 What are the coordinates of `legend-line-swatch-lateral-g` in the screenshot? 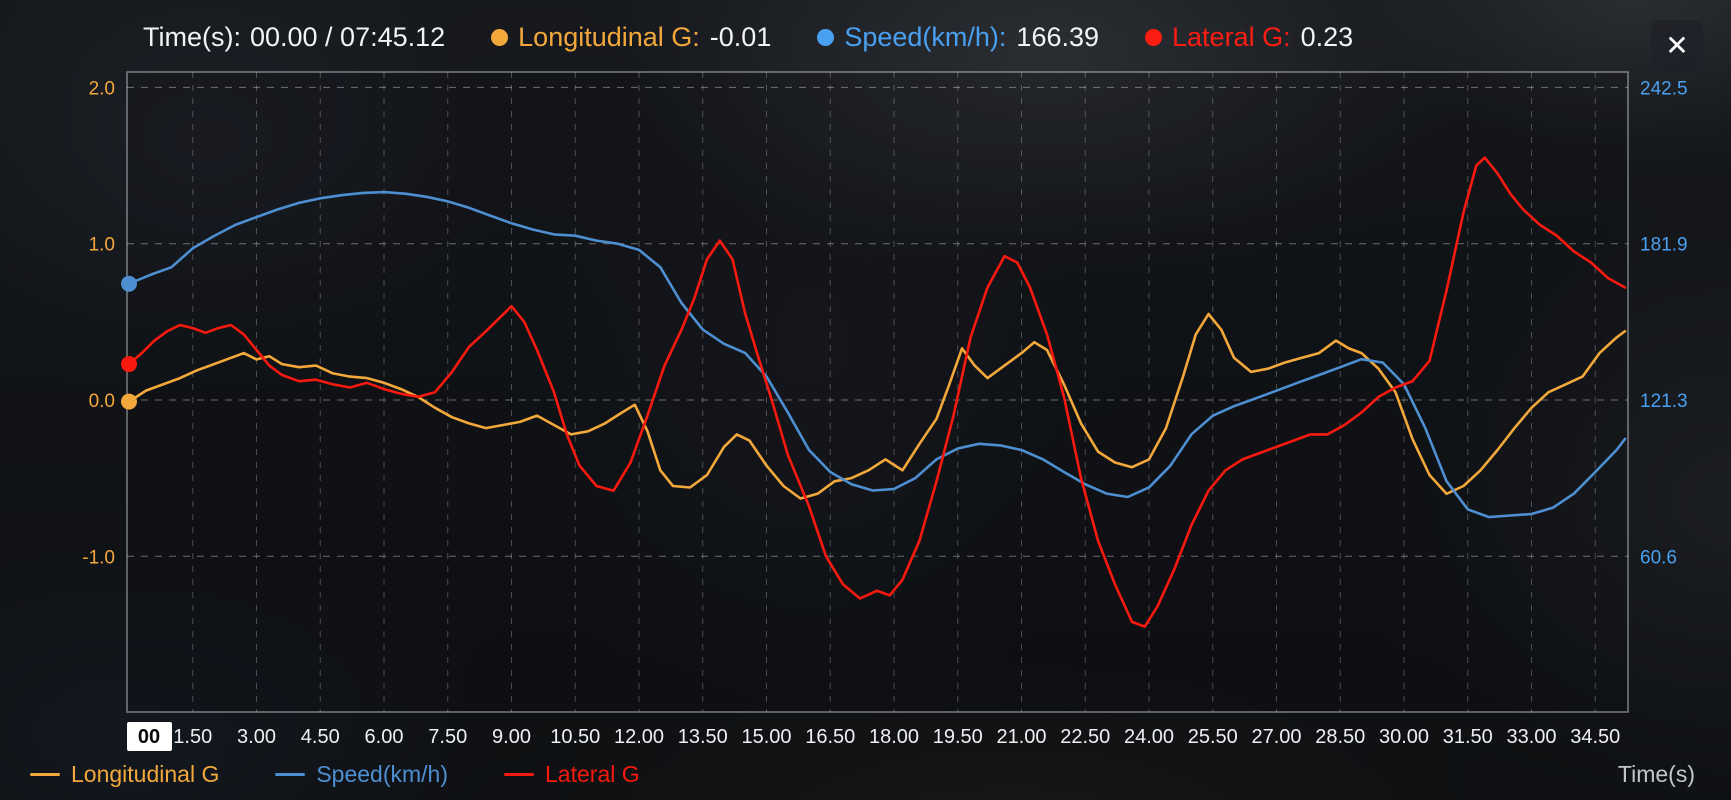 It's located at (519, 774).